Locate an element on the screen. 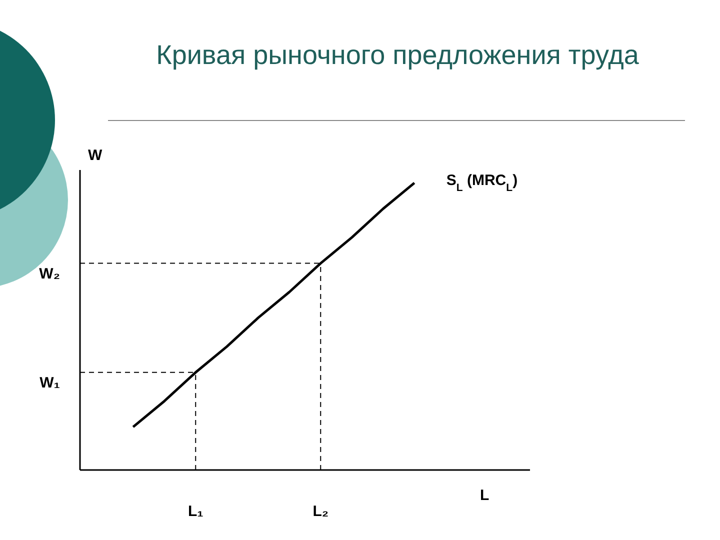 Image resolution: width=720 pixels, height=540 pixels. x-axis-title: L is located at coordinates (485, 495).